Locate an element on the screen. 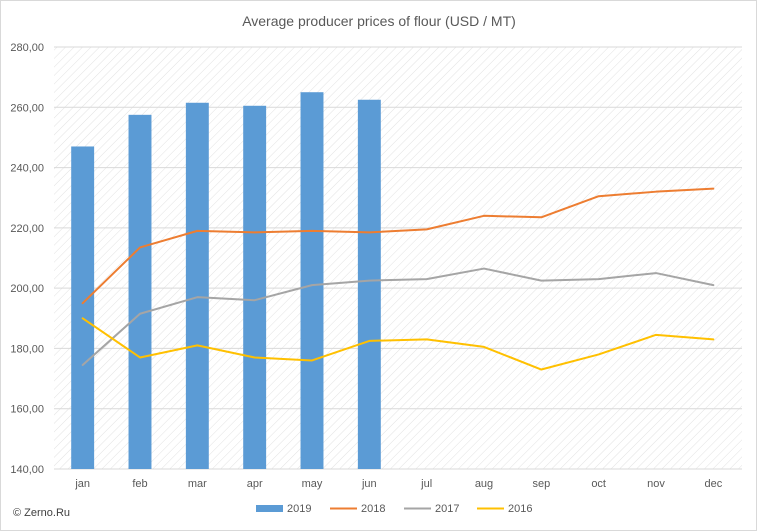 The image size is (757, 531). y-tick-label: 240,00 is located at coordinates (27, 169).